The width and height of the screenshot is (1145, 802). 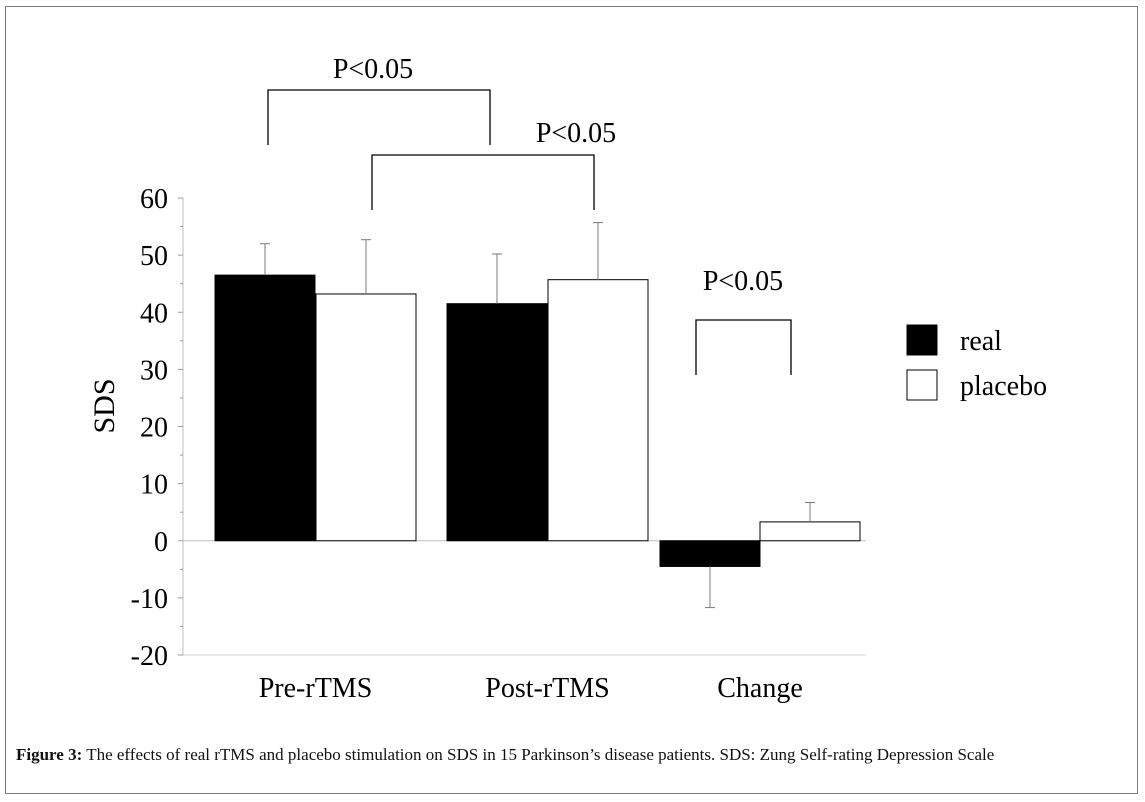 I want to click on y-tick-label: -10, so click(x=149, y=599).